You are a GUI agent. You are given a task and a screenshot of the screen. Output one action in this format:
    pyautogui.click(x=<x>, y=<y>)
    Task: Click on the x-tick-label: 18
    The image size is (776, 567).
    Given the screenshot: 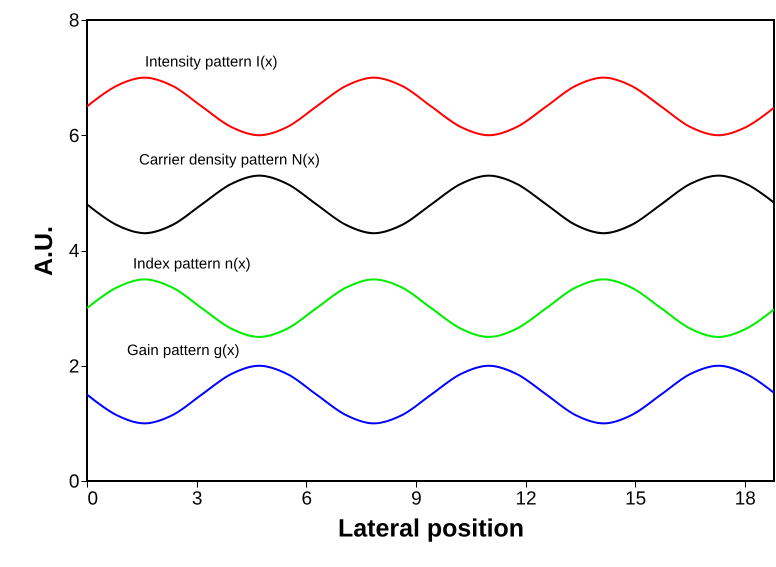 What is the action you would take?
    pyautogui.click(x=745, y=499)
    